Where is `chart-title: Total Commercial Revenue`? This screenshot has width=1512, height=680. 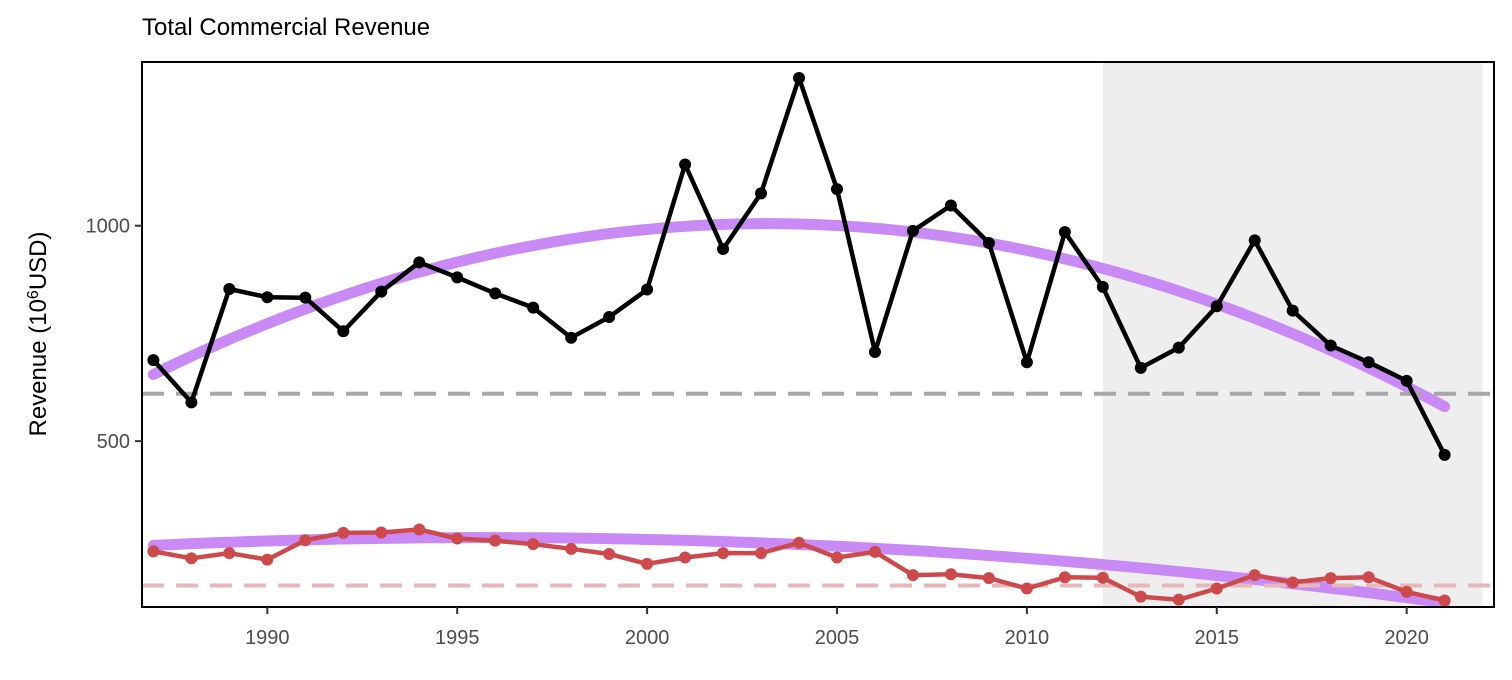
chart-title: Total Commercial Revenue is located at coordinates (286, 27).